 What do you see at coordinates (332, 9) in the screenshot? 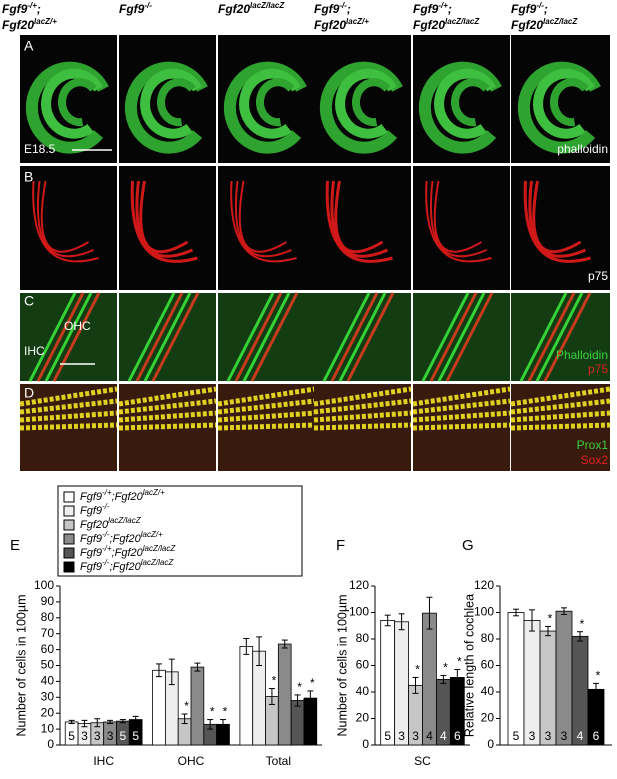
I see `column-header: Fgf9-/-;` at bounding box center [332, 9].